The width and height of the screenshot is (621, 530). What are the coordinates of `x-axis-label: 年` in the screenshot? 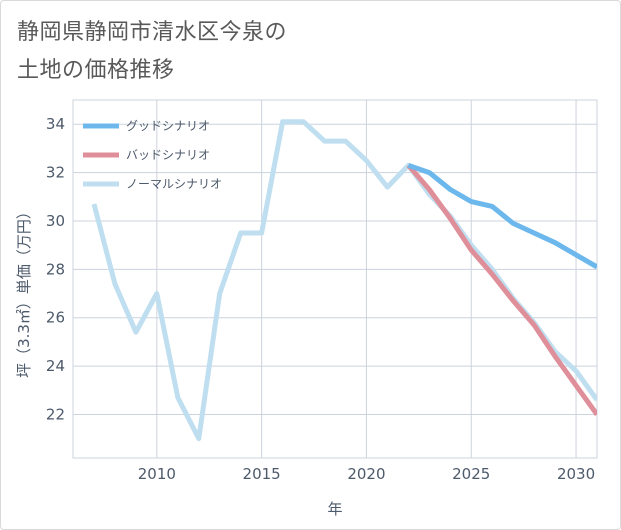 It's located at (334, 509).